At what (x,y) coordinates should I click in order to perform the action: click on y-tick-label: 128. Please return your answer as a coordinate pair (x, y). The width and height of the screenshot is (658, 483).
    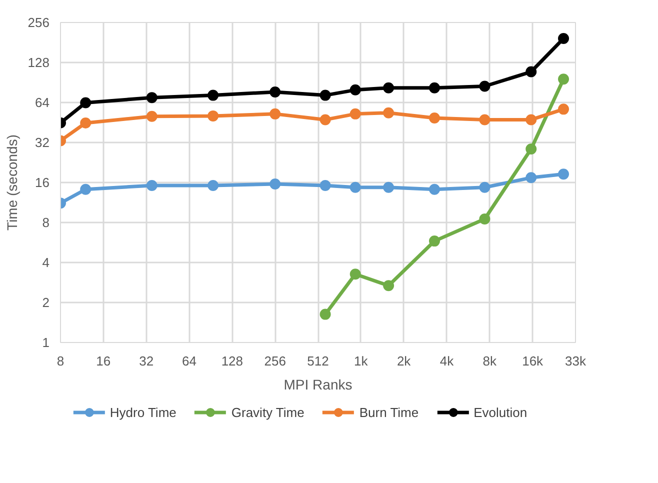
    Looking at the image, I should click on (39, 62).